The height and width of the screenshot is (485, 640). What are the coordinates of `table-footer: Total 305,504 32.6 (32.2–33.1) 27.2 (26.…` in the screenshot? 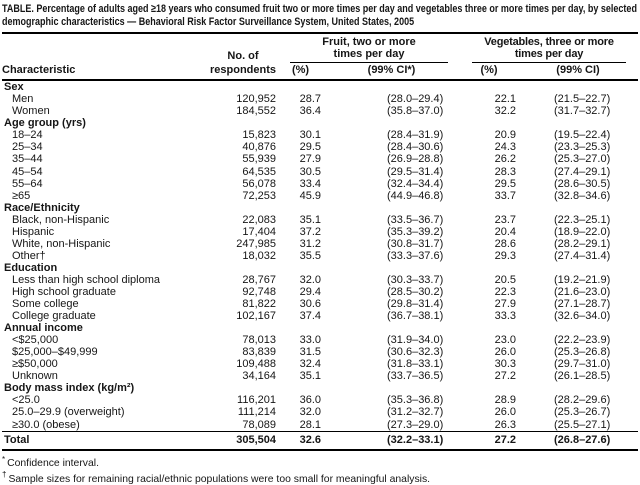 It's located at (320, 440).